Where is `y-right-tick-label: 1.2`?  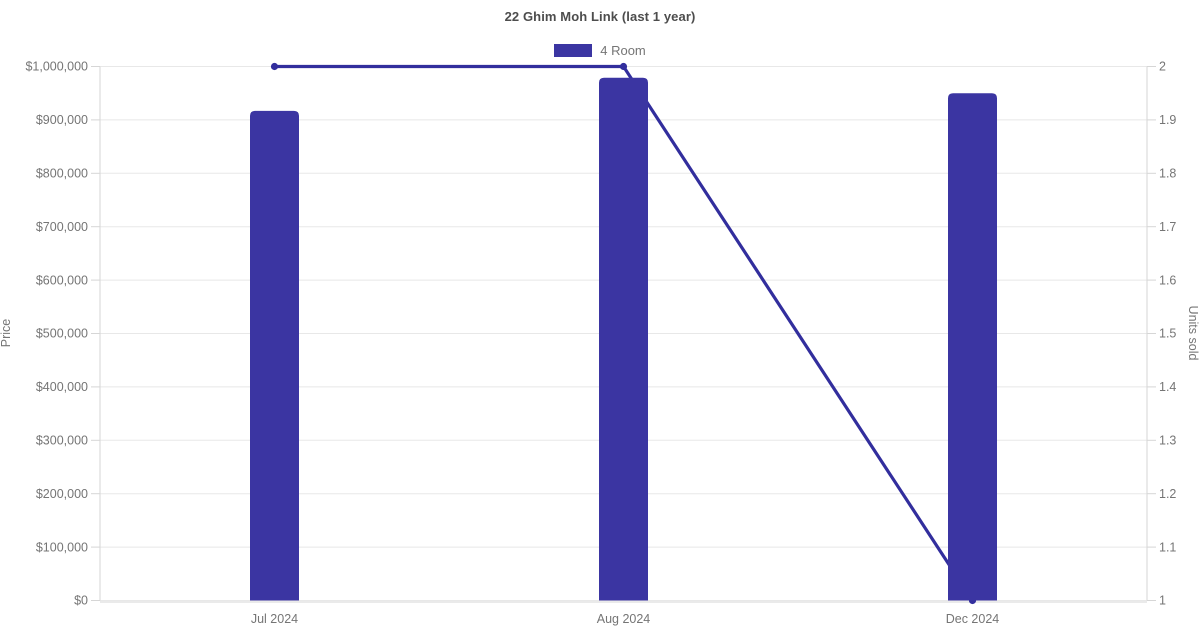
y-right-tick-label: 1.2 is located at coordinates (1167, 494).